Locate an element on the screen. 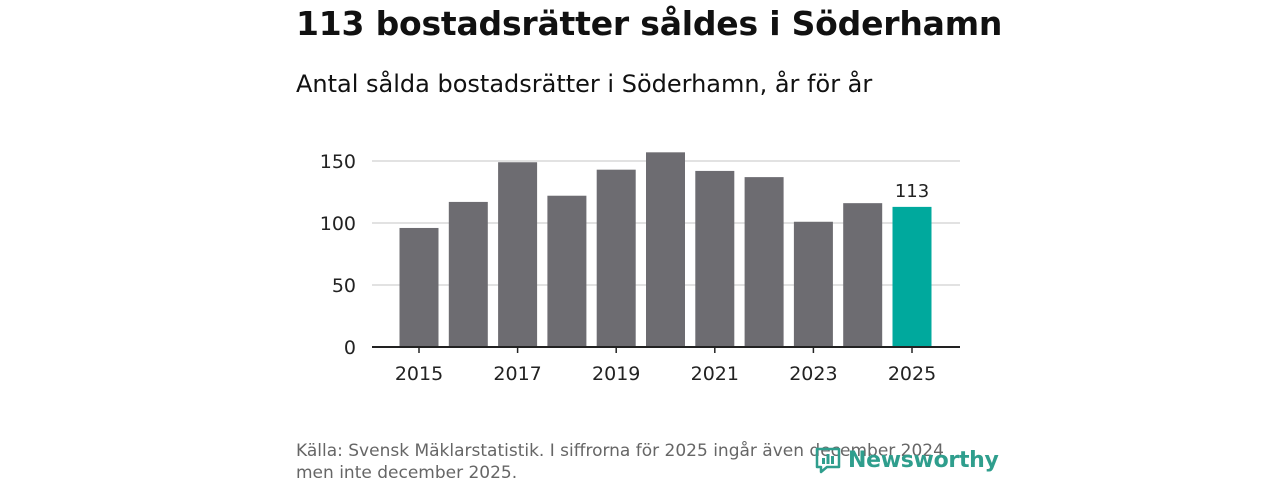  bar-2021 is located at coordinates (715, 258).